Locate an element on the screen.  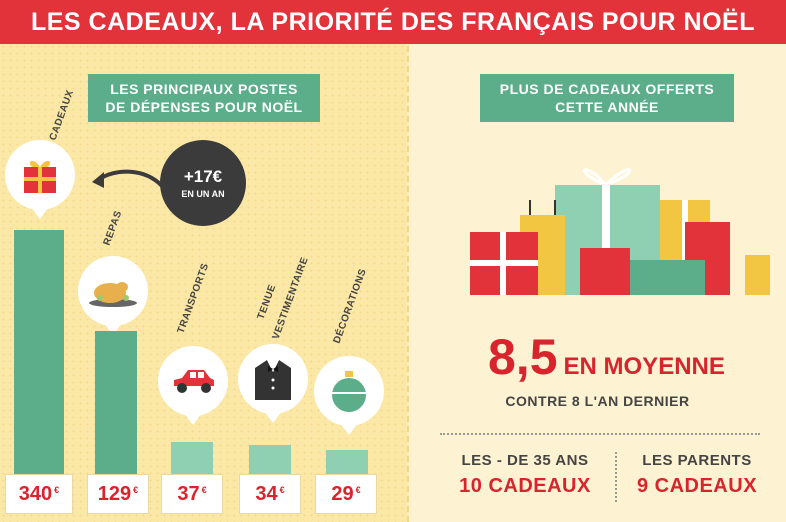
group-under-35: LES - DE 35 ANS 10 CADEAUX is located at coordinates (525, 475).